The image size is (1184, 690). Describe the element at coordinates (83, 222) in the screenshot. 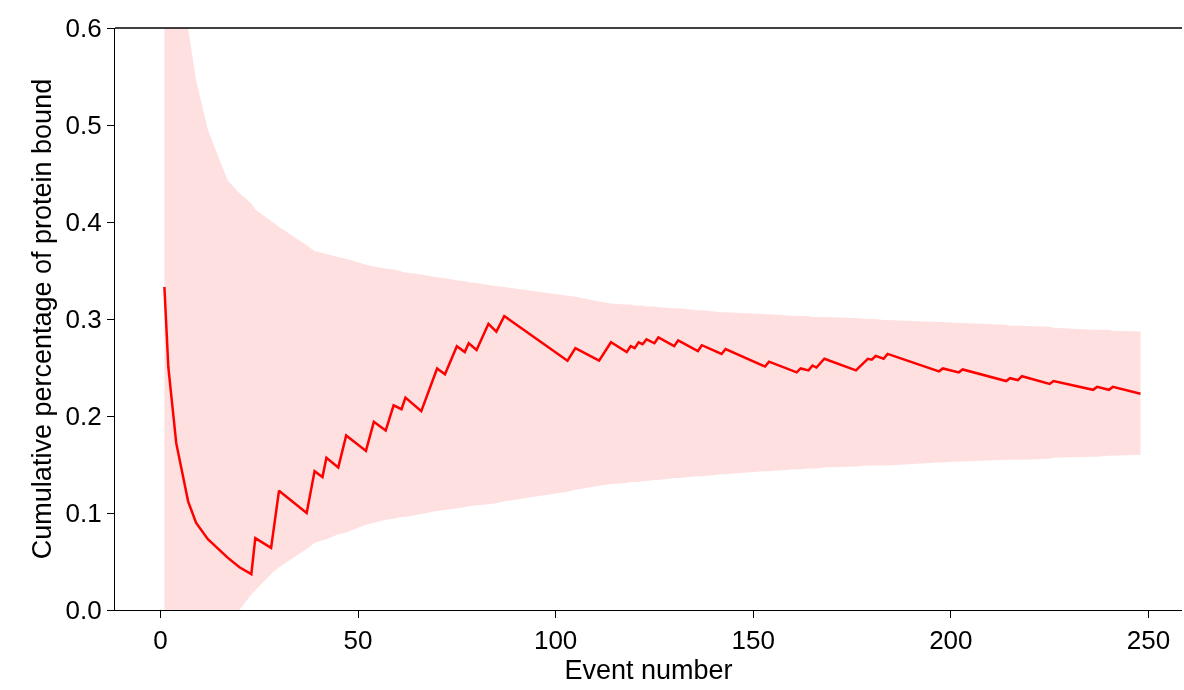

I see `y-tick-label: 0.4` at that location.